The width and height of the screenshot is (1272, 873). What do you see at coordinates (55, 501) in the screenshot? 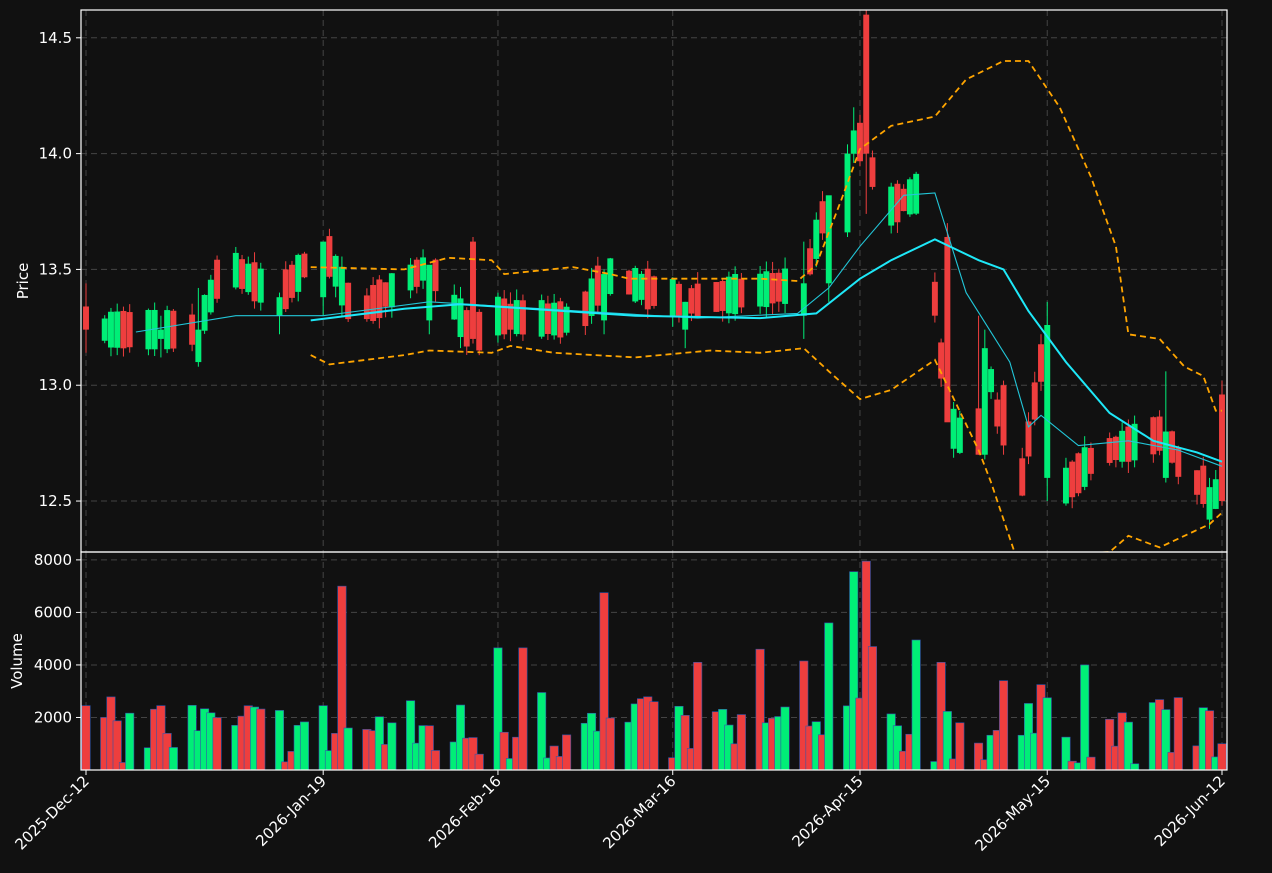
I see `price-ytick-label: 12.5` at bounding box center [55, 501].